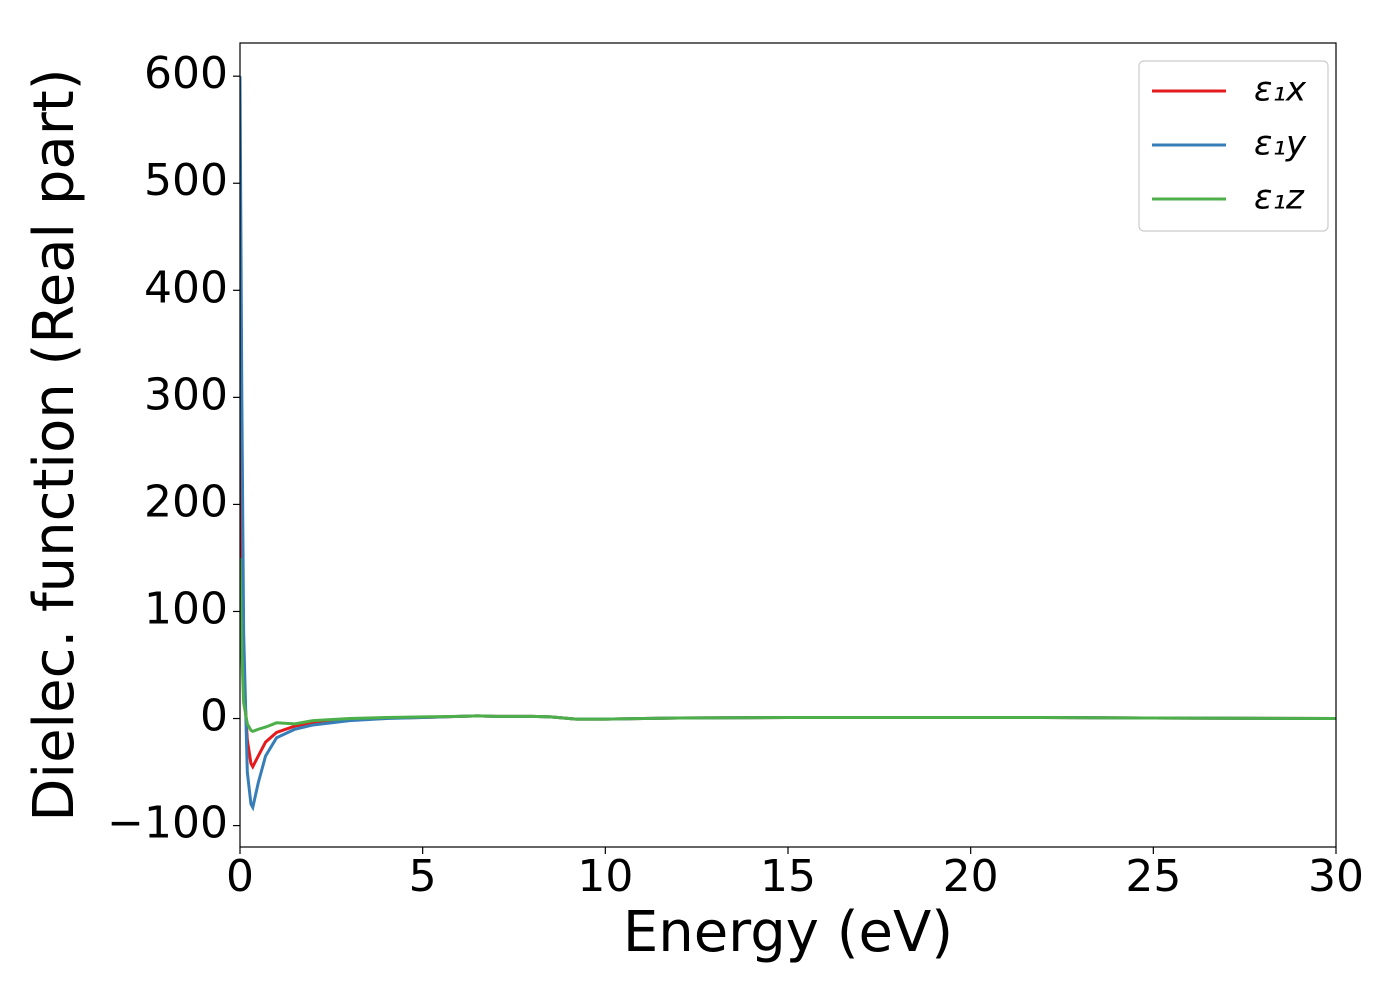  What do you see at coordinates (788, 932) in the screenshot?
I see `x-axis-label: Energy (eV)` at bounding box center [788, 932].